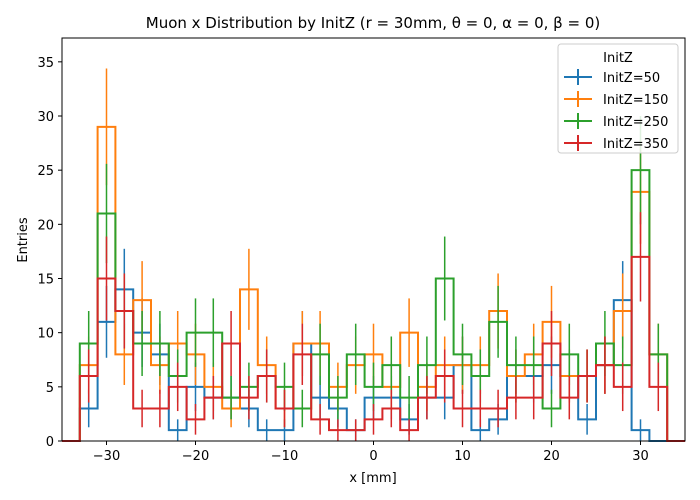  I want to click on y-tick-label: 25, so click(45, 171).